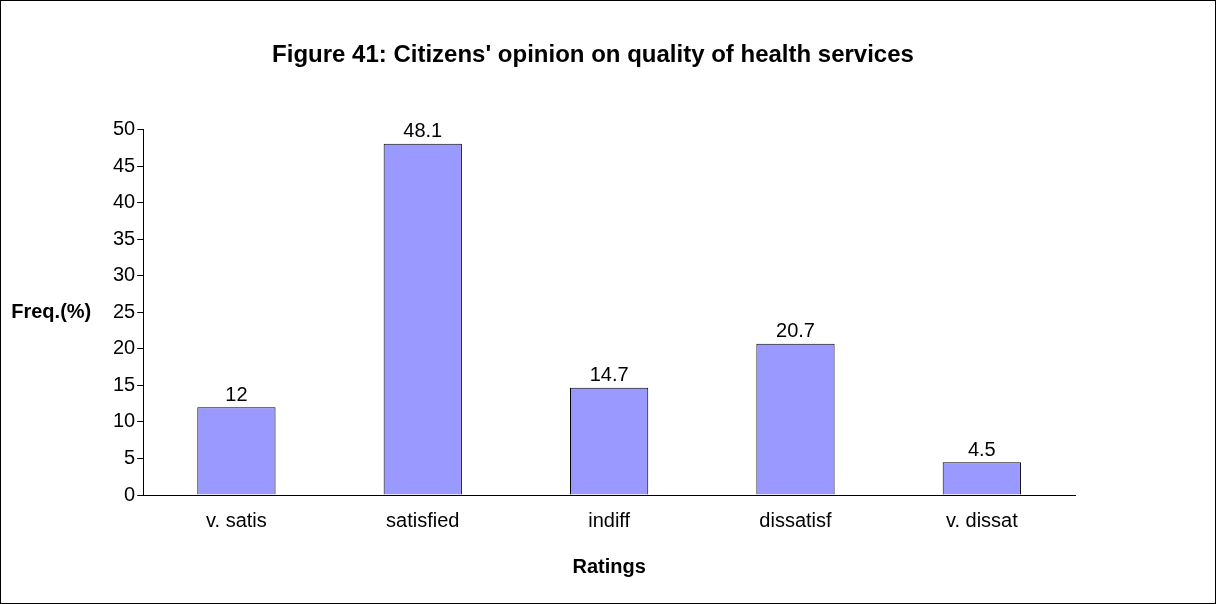 Image resolution: width=1216 pixels, height=604 pixels. What do you see at coordinates (130, 457) in the screenshot?
I see `y-tick-label: 5` at bounding box center [130, 457].